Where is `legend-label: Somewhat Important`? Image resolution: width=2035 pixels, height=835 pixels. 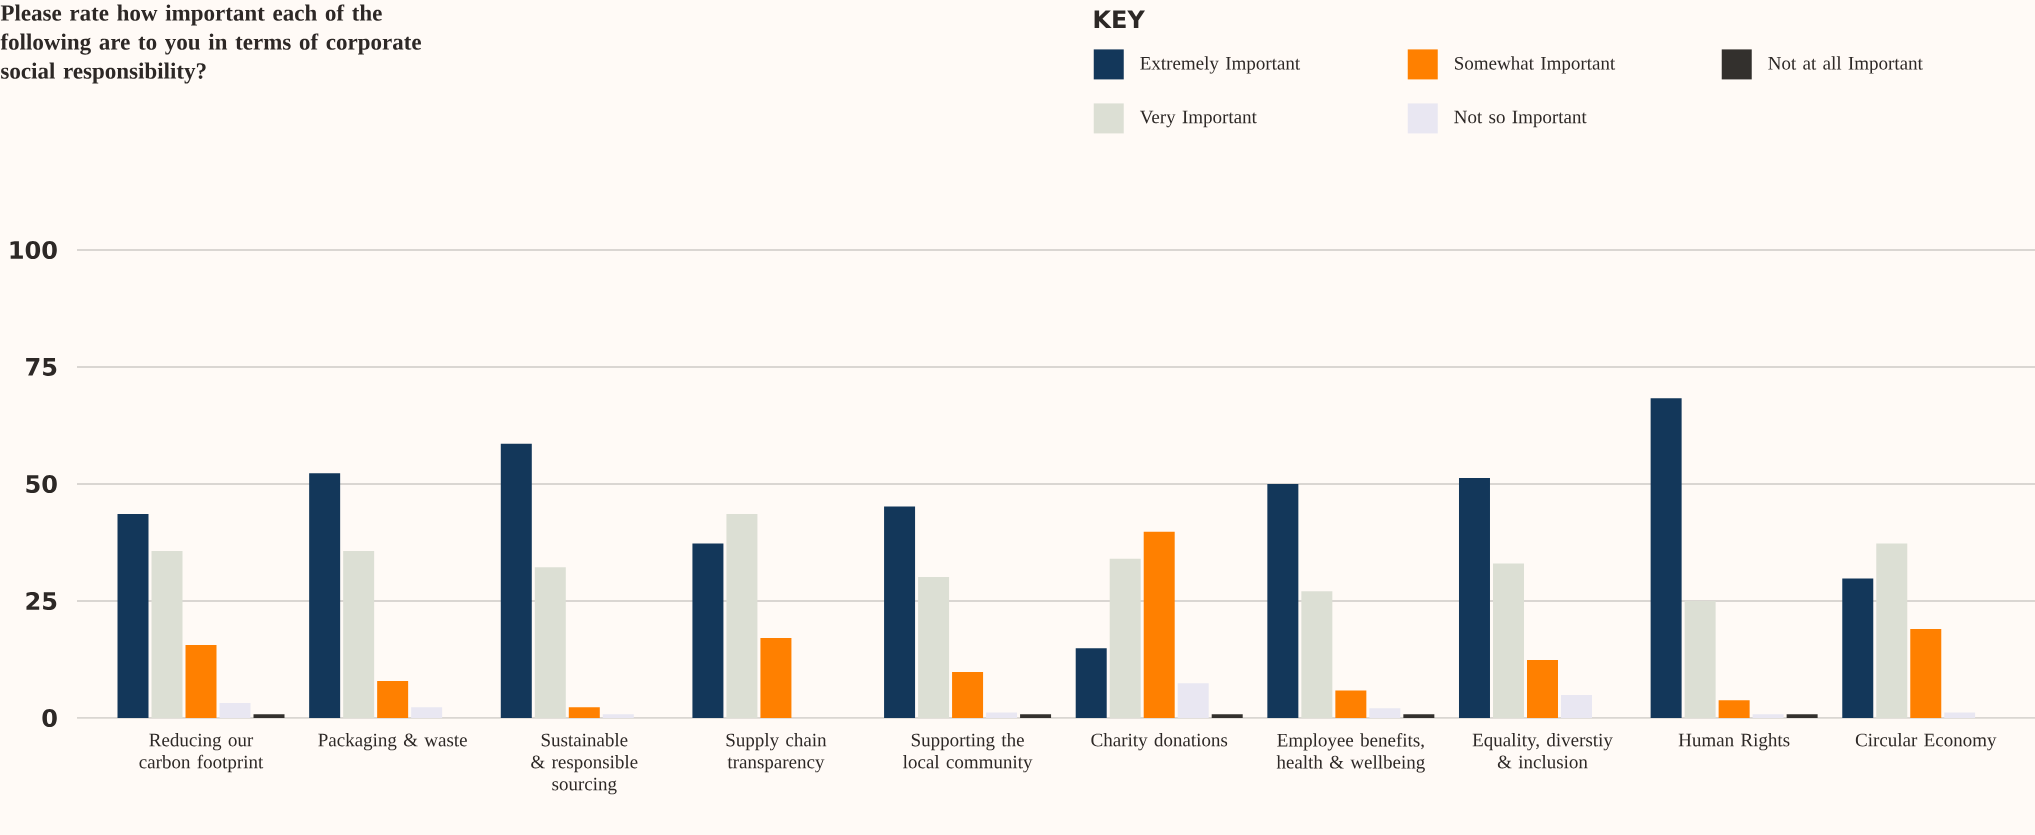
legend-label: Somewhat Important is located at coordinates (1535, 65).